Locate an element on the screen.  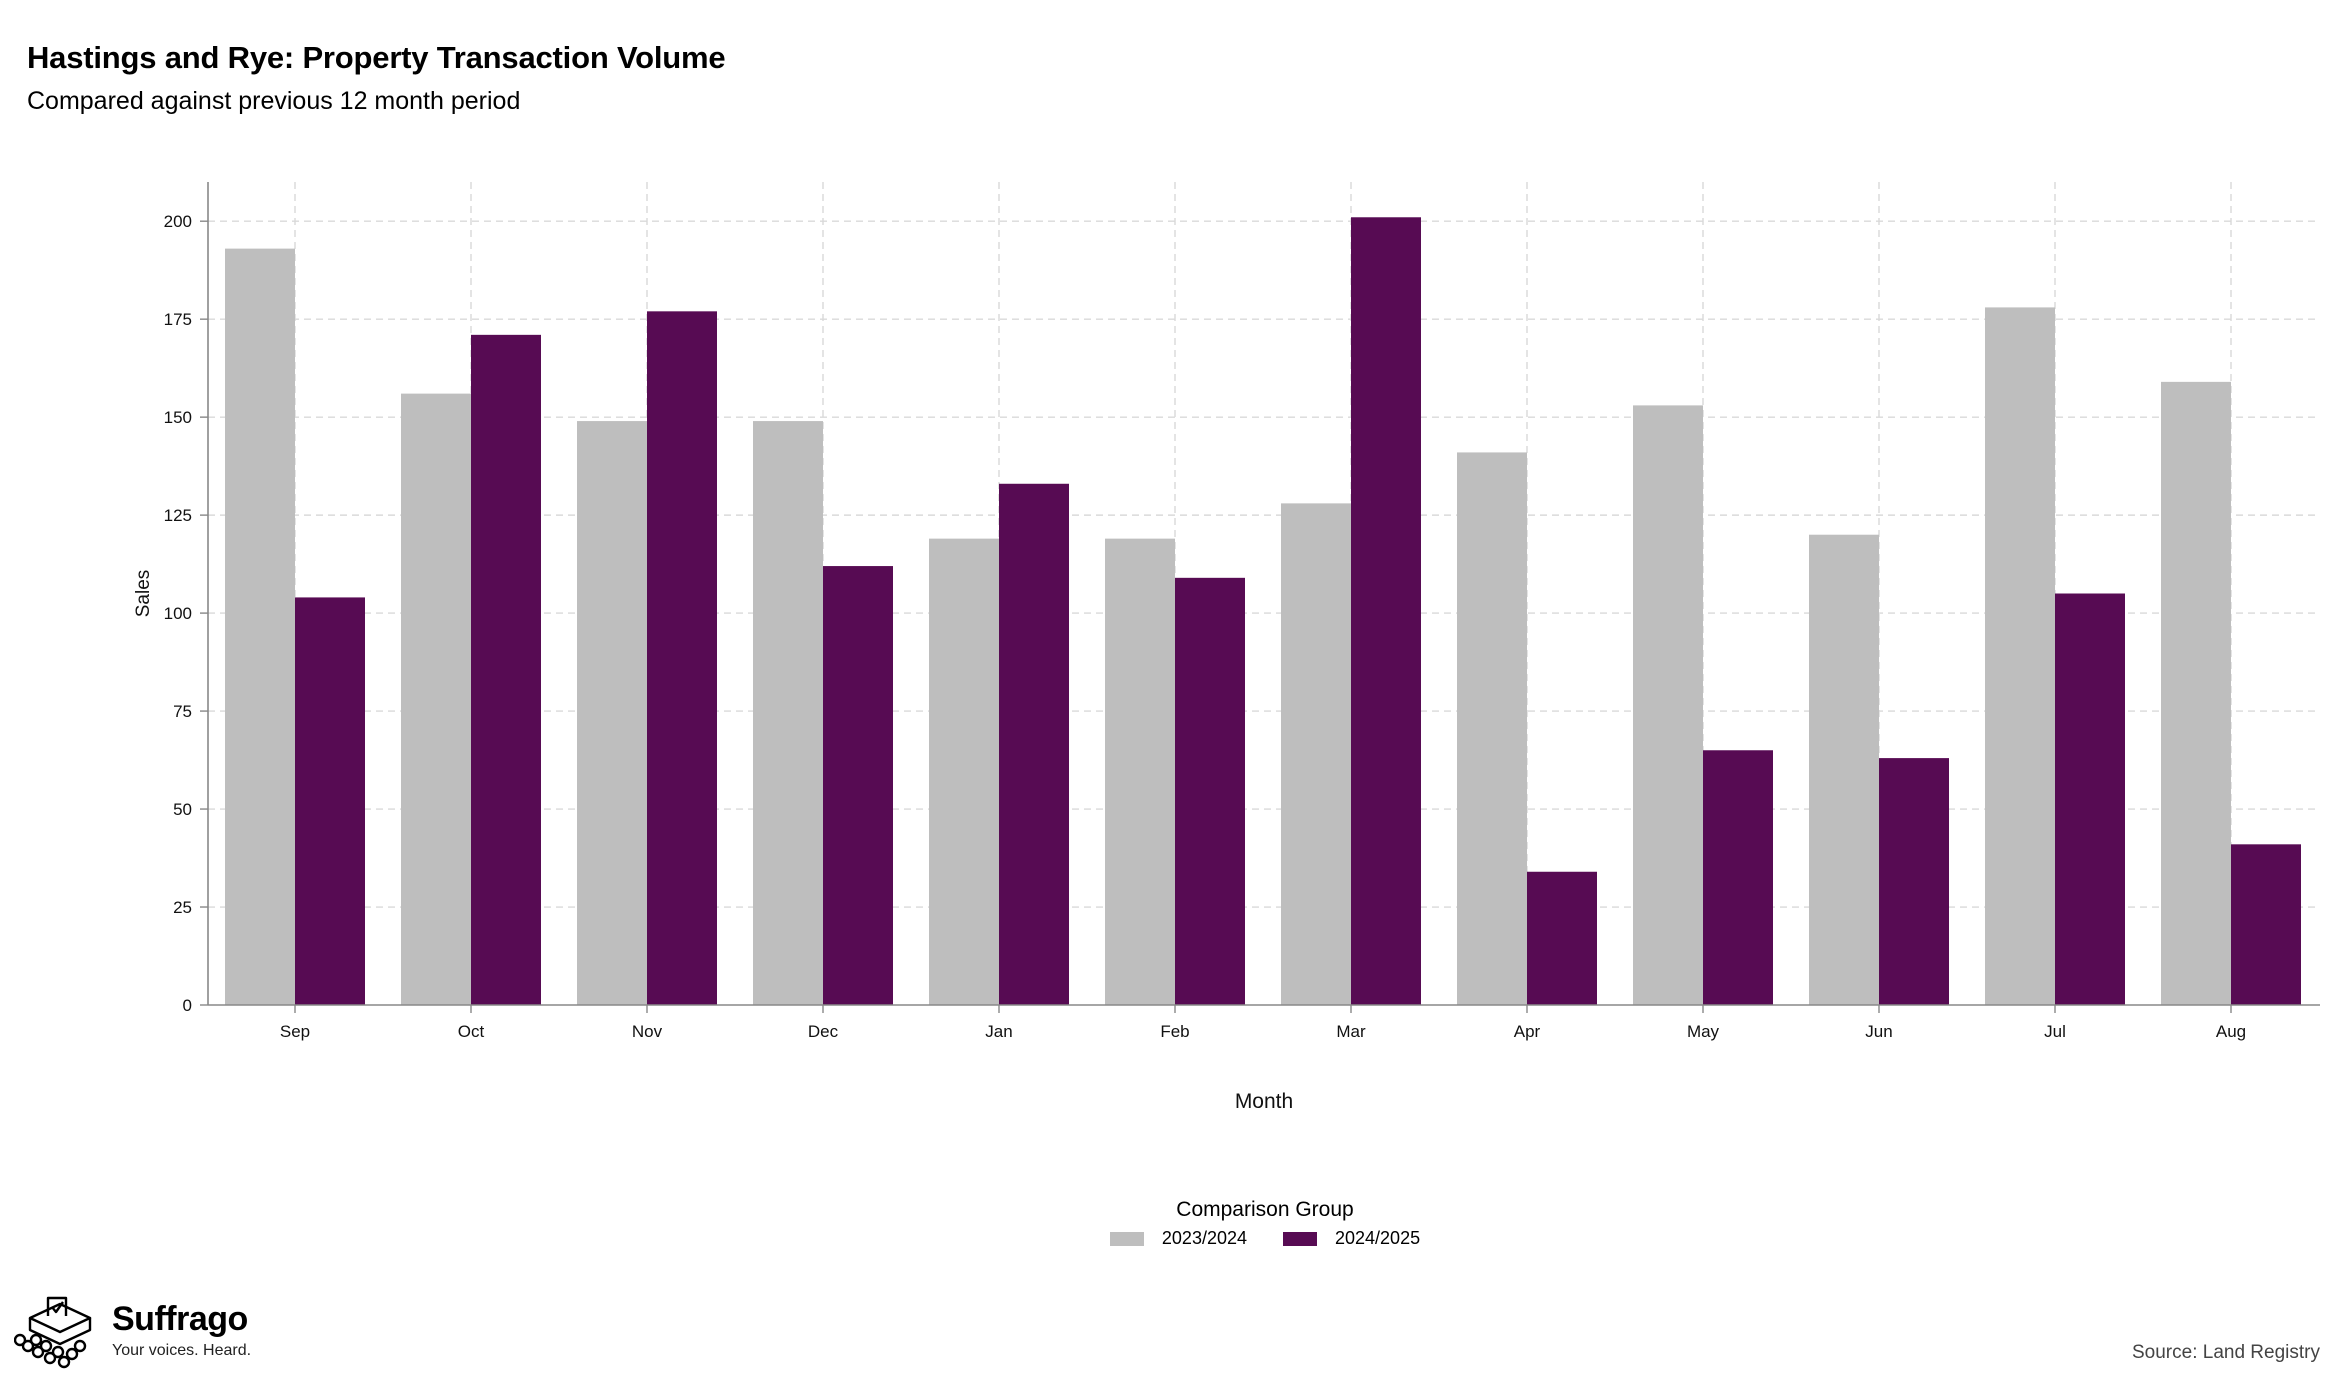
x-tick-label: Dec is located at coordinates (823, 1031).